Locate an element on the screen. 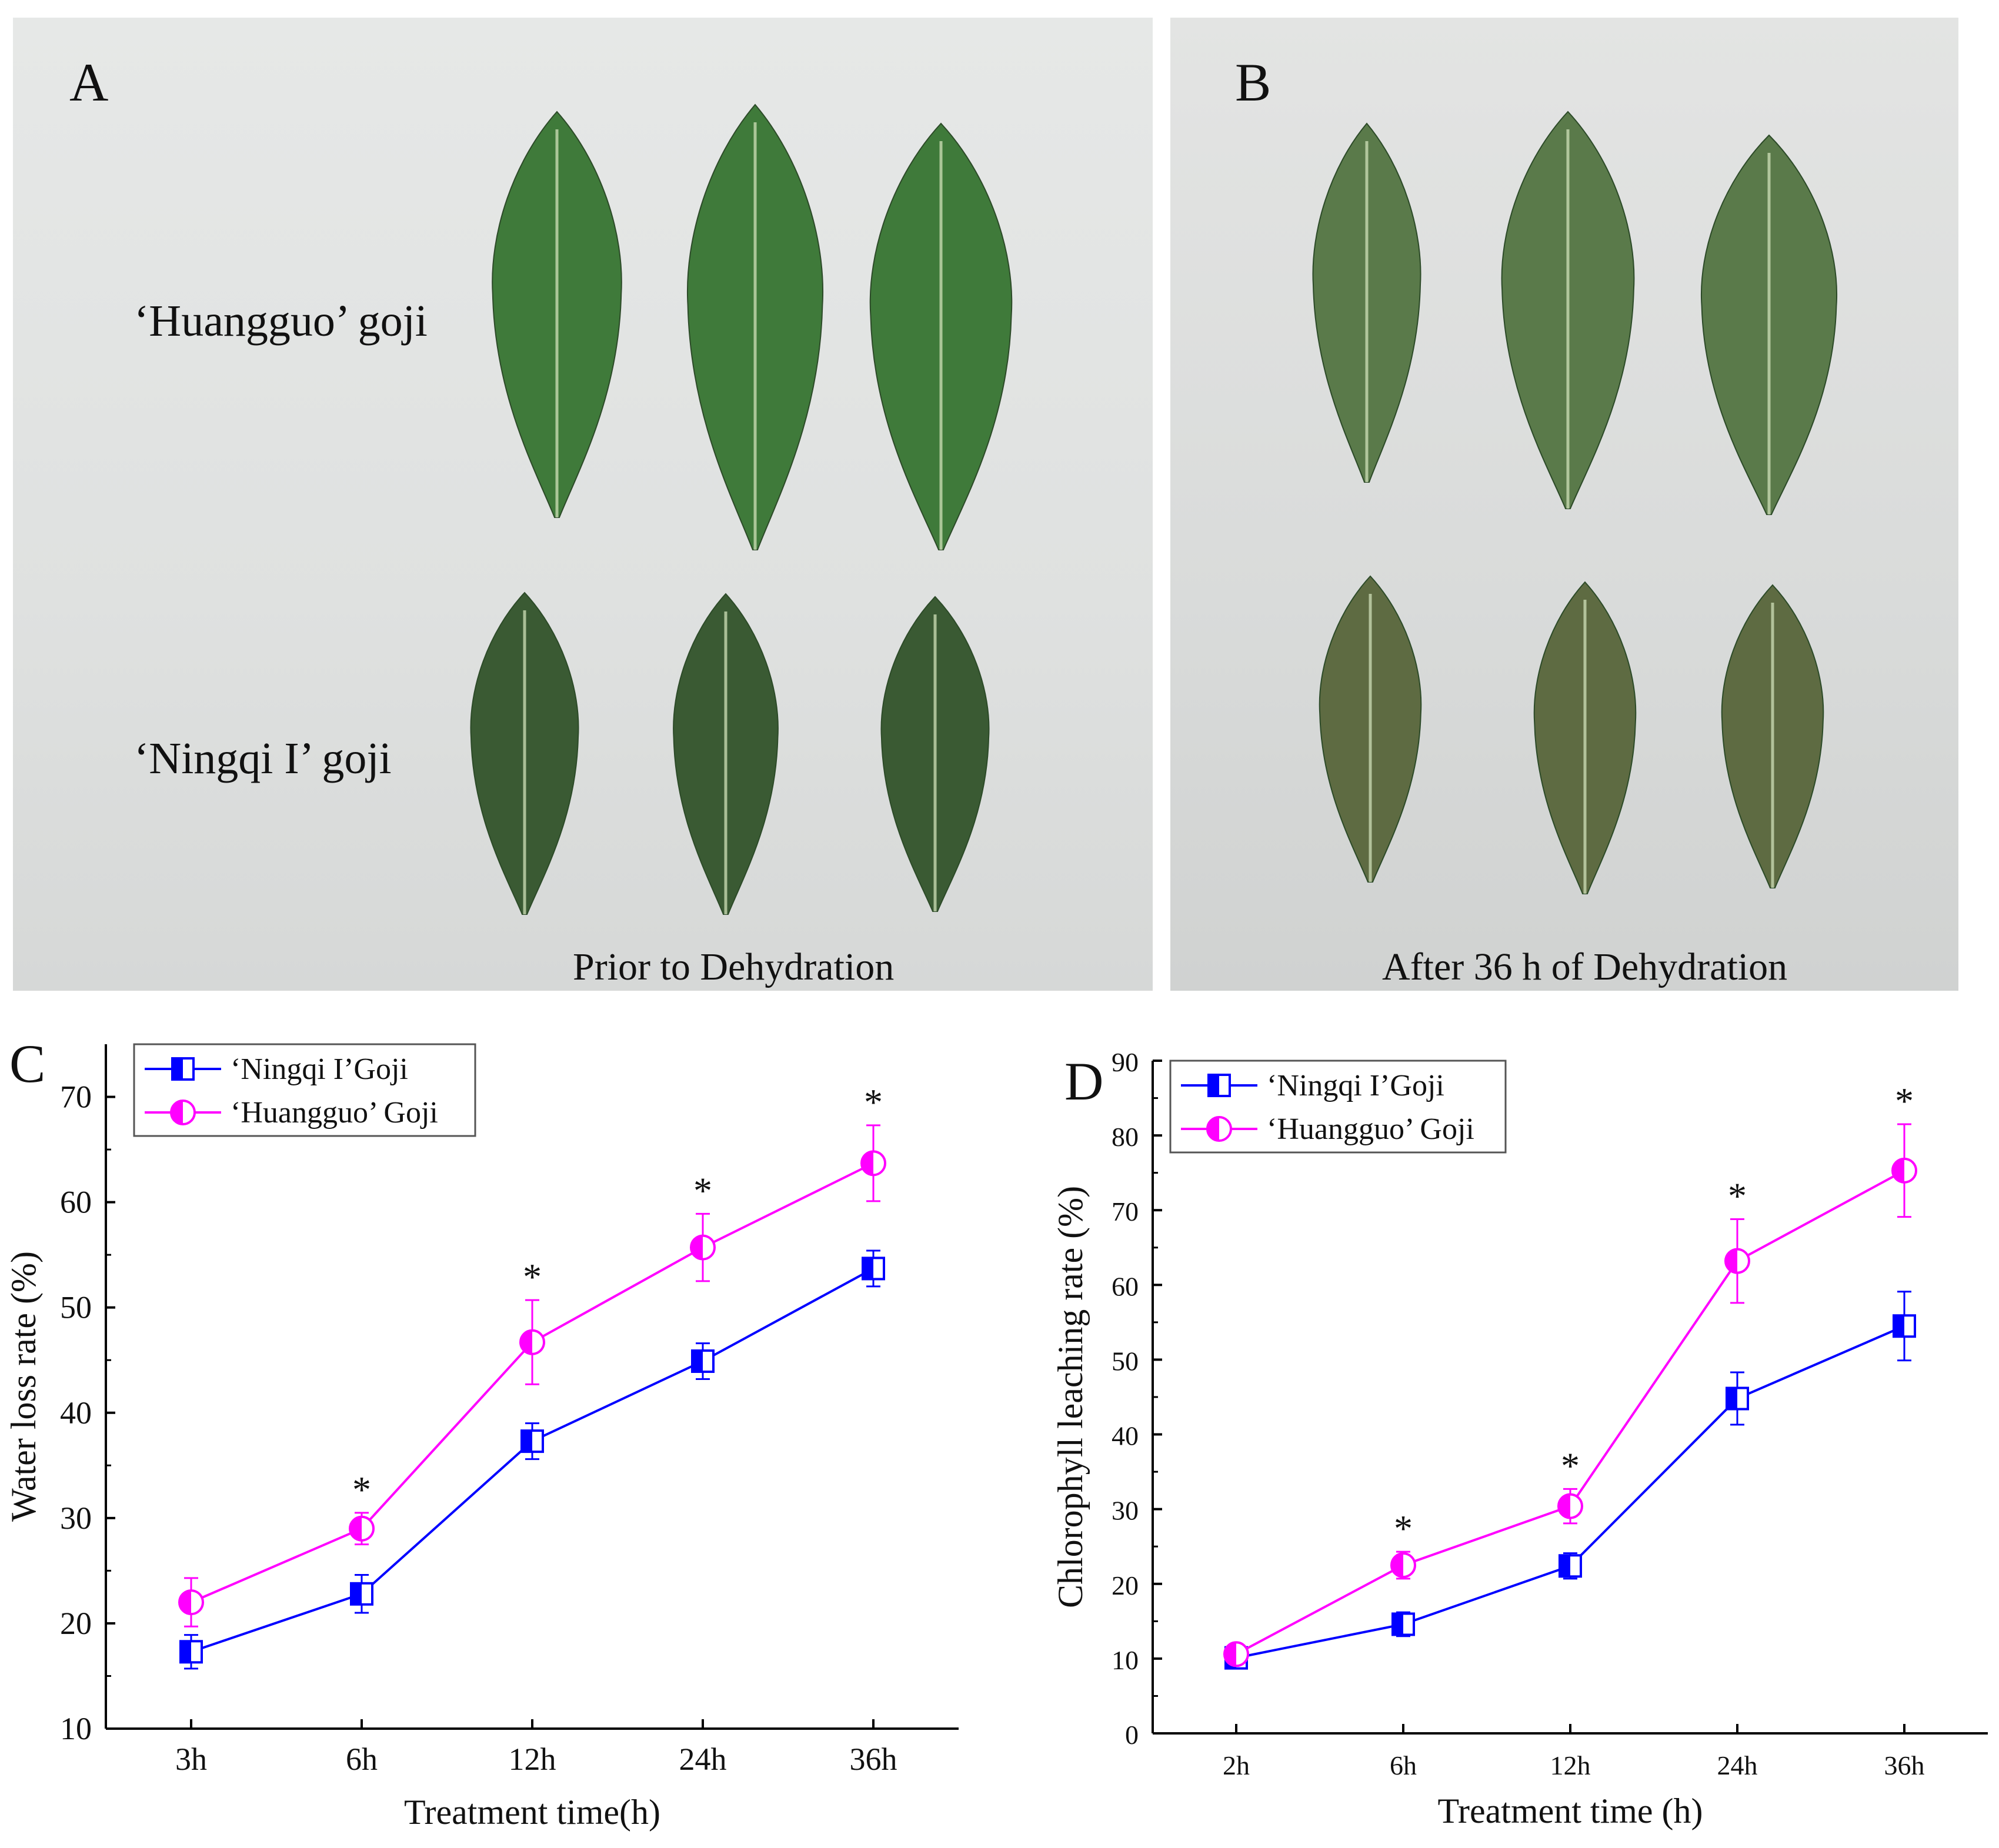 This screenshot has width=1999, height=1848. panel-letter-b: B is located at coordinates (1254, 82).